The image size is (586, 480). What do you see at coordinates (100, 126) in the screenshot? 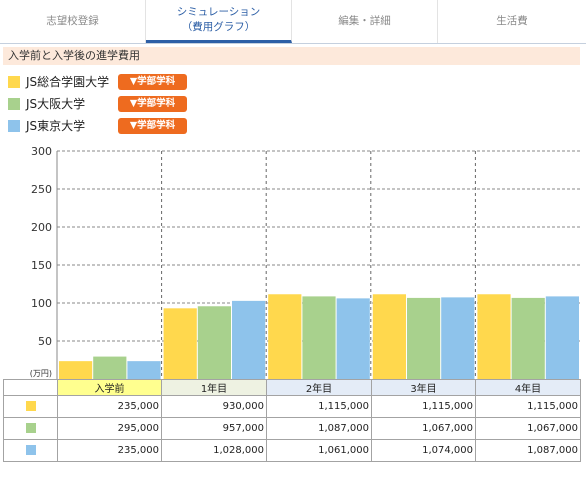
I see `legend-item: JS東京大学 ▼学部学科` at bounding box center [100, 126].